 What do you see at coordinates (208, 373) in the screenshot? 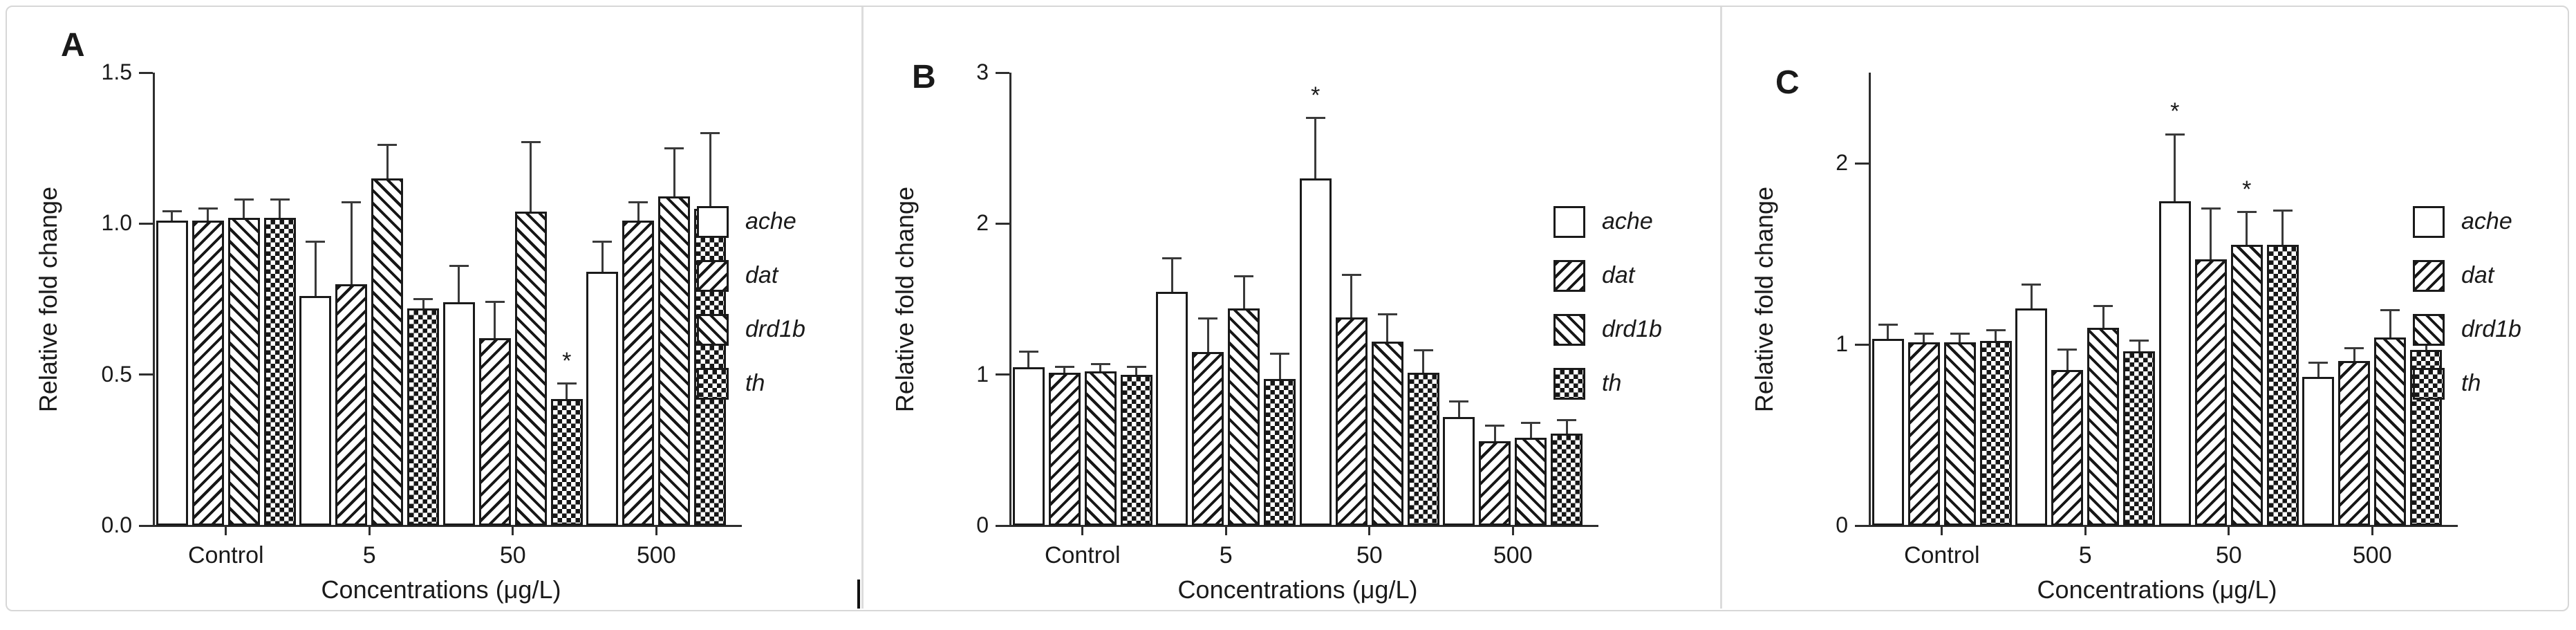
I see `bar-dat-Control` at bounding box center [208, 373].